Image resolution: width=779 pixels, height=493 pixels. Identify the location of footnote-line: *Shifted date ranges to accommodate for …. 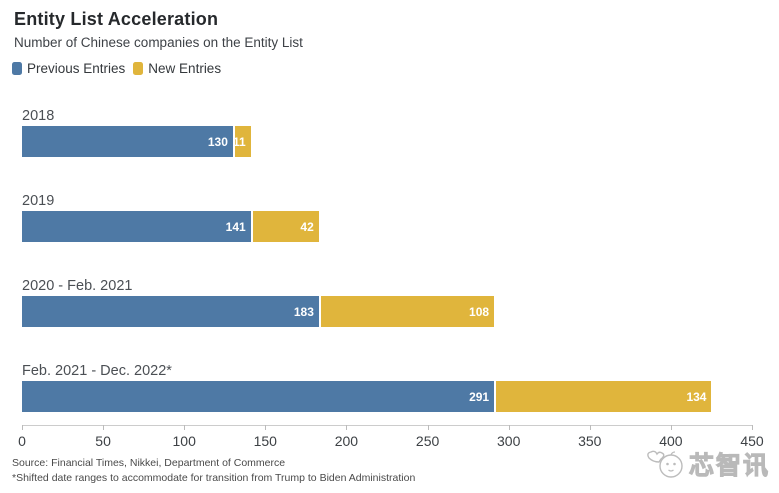
(214, 478).